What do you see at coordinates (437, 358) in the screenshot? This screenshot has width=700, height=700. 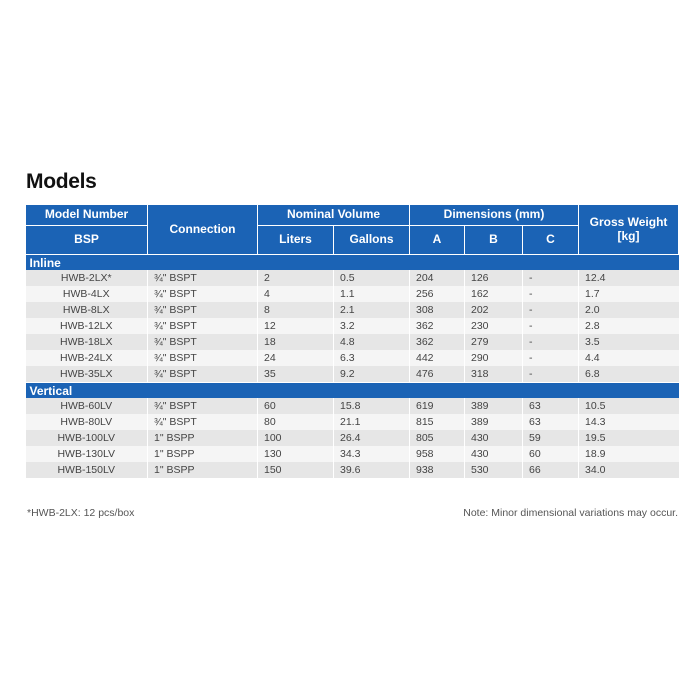 I see `dimension-a-cell: 442` at bounding box center [437, 358].